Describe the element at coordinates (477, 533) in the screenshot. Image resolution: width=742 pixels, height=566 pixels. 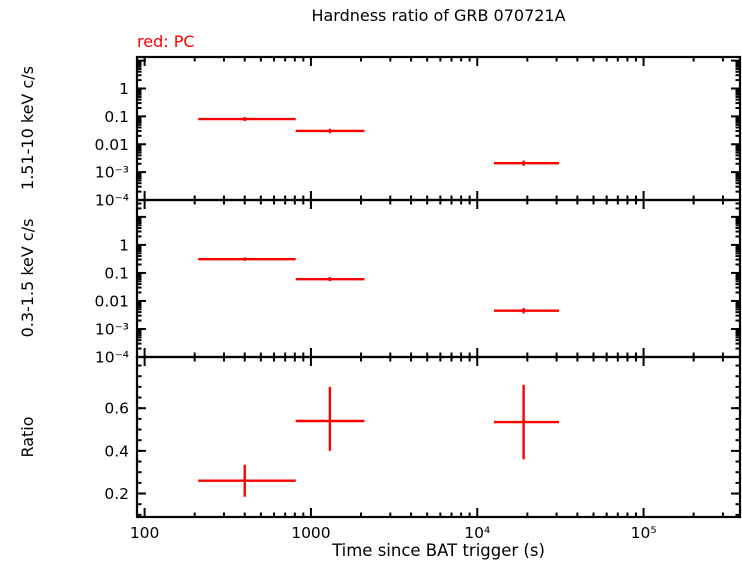
I see `svg-text: 10⁴` at that location.